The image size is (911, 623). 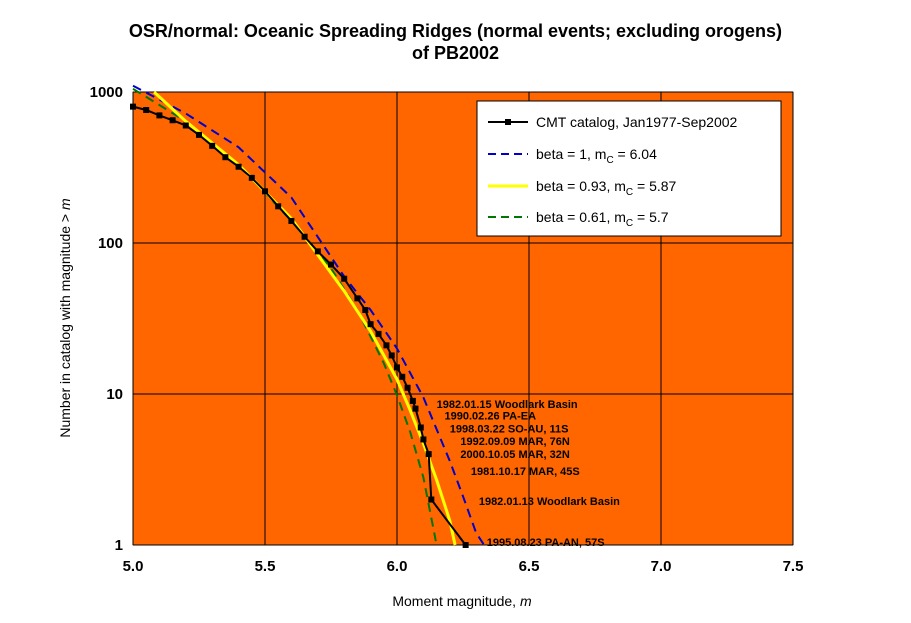 I want to click on y-axis-ticks: 1 10 100 1000, so click(x=106, y=319).